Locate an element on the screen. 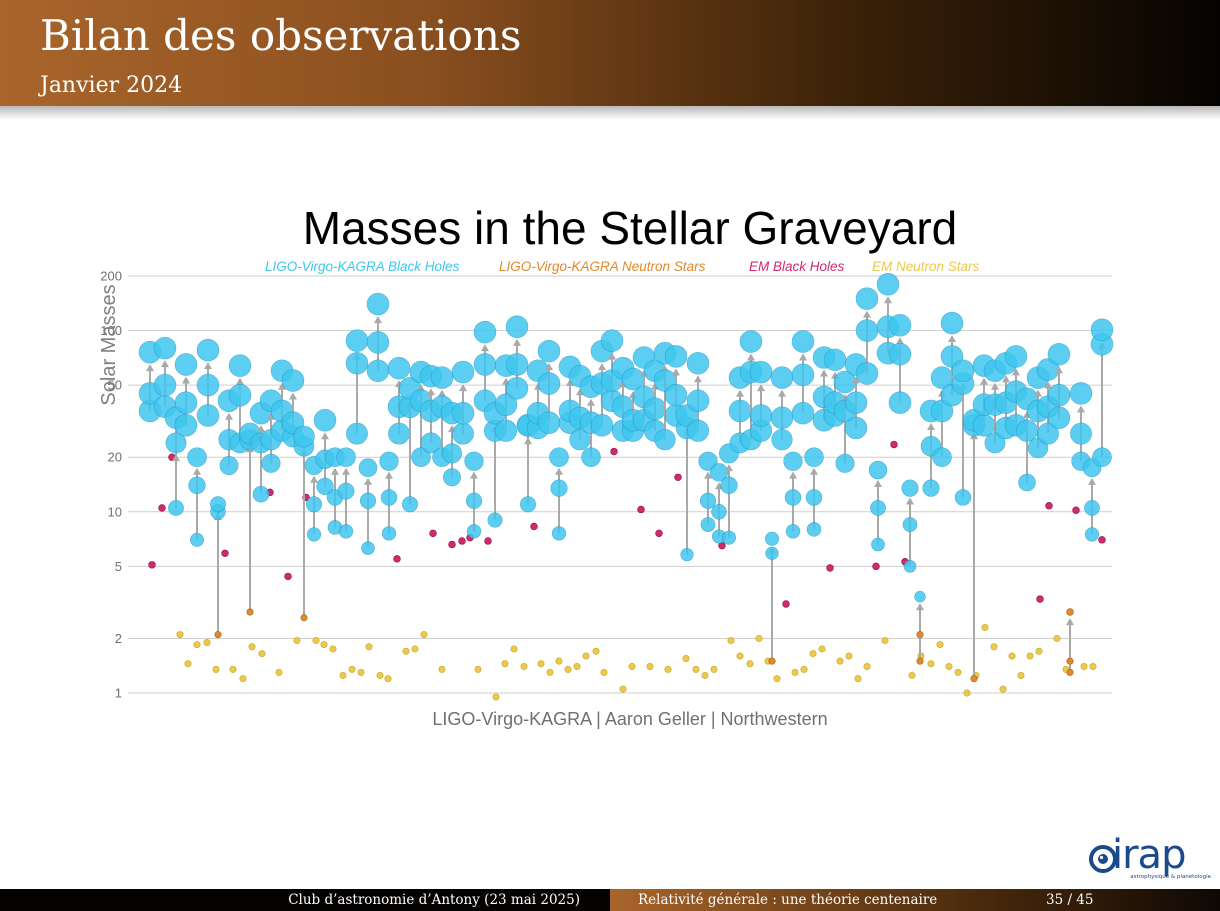 Image resolution: width=1220 pixels, height=911 pixels. header-shadow is located at coordinates (610, 113).